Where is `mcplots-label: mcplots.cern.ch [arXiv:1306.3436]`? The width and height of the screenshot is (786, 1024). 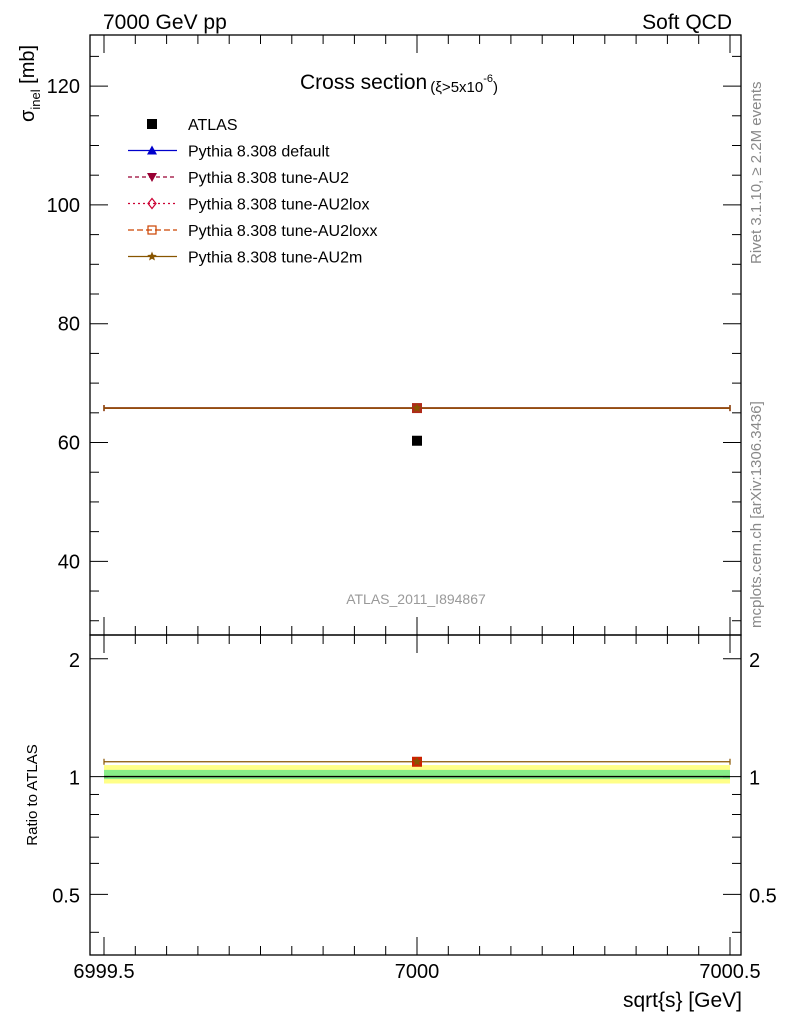
mcplots-label: mcplots.cern.ch [arXiv:1306.3436] is located at coordinates (756, 514).